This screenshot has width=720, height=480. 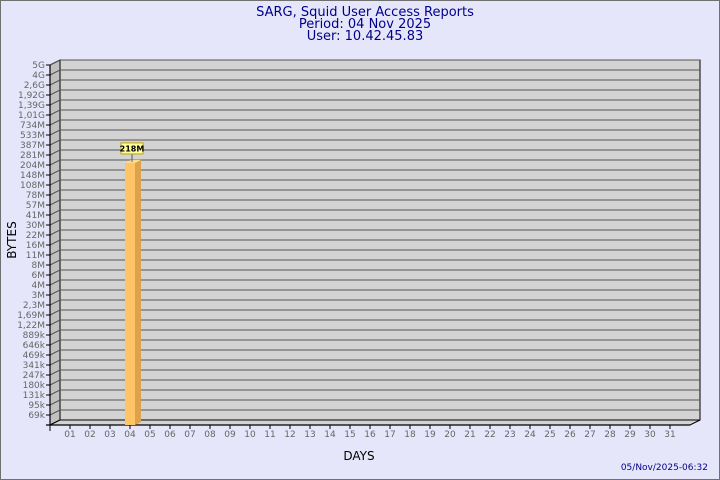 What do you see at coordinates (109, 435) in the screenshot?
I see `x-tick-label: 03` at bounding box center [109, 435].